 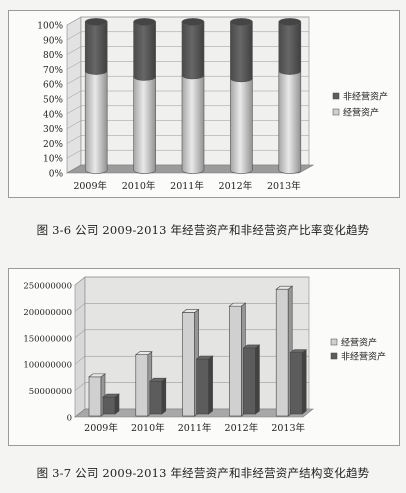 What do you see at coordinates (203, 230) in the screenshot?
I see `caption-ratio-chart: 图 3-6 公司 2009-2013 年经营资产和非经营资产比率变化趋势` at bounding box center [203, 230].